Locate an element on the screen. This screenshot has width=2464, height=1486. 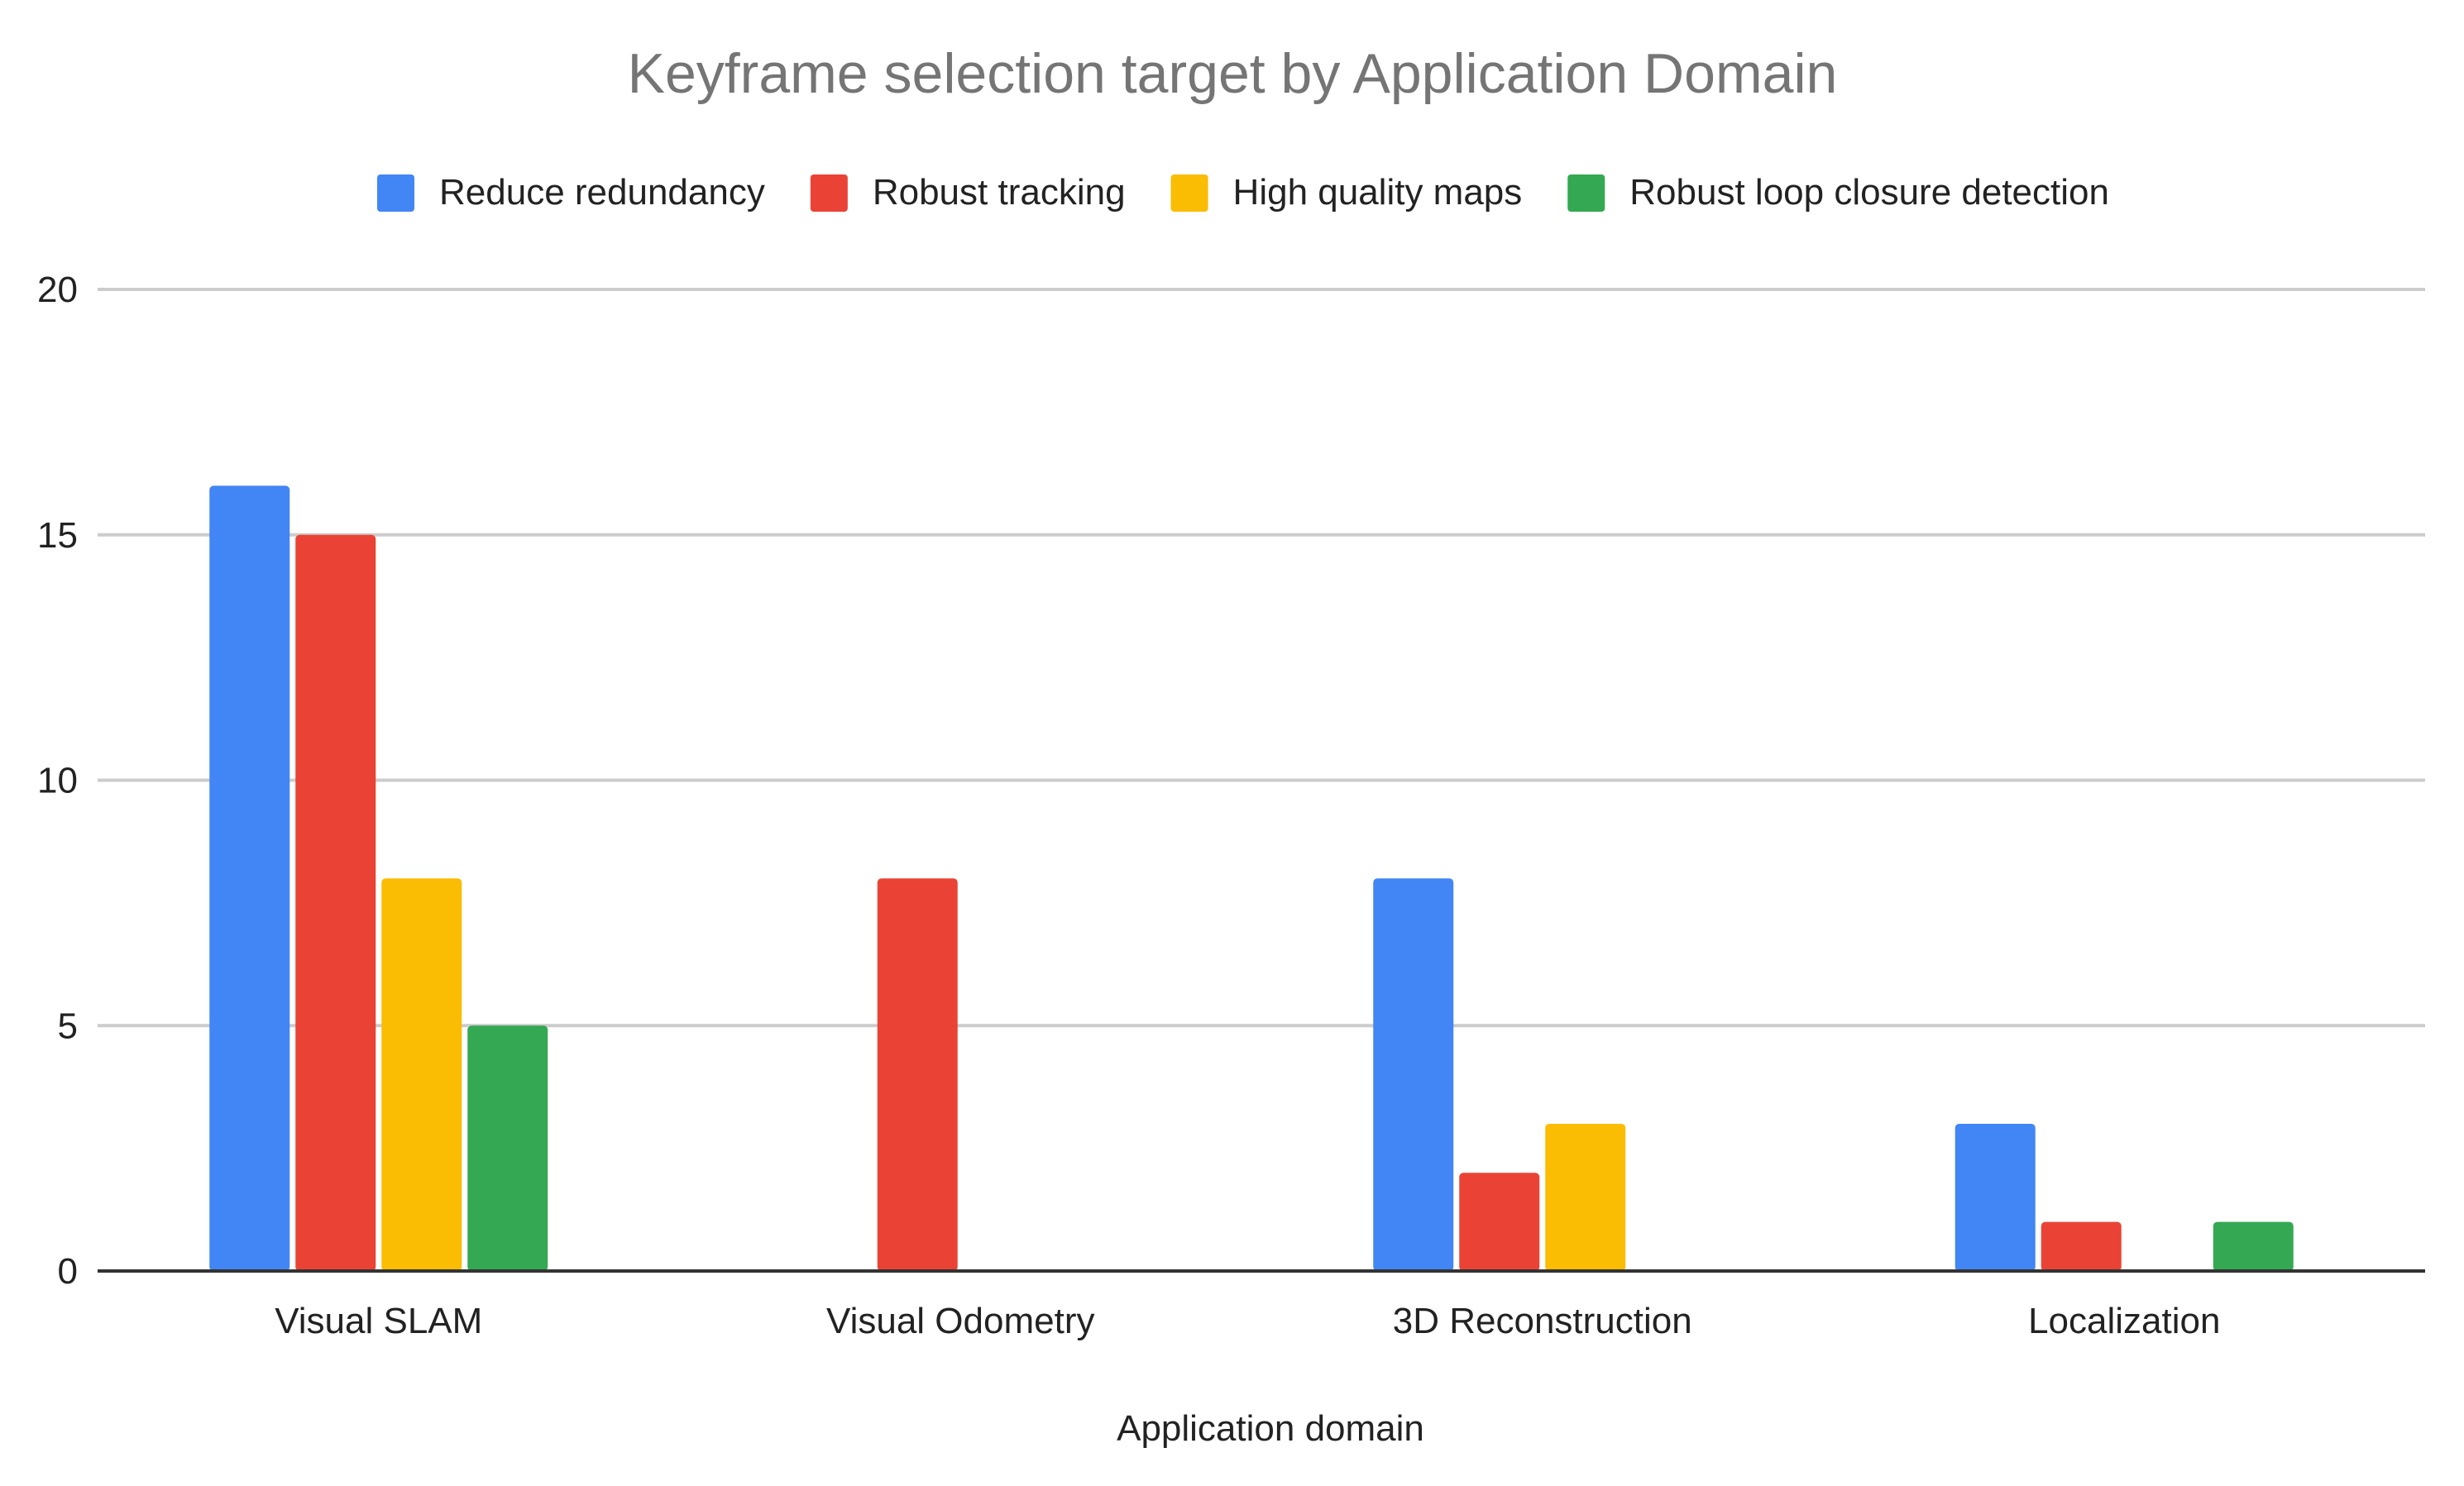
legend-item-high-quality-maps: High quality maps is located at coordinates (1346, 192).